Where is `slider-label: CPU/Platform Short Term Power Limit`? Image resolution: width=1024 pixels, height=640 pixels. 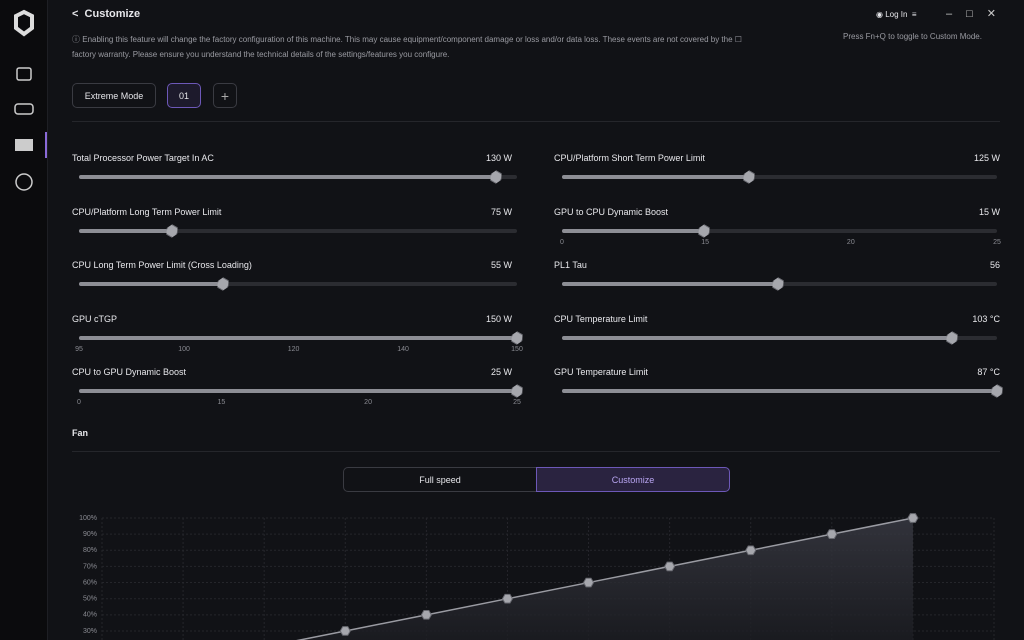 slider-label: CPU/Platform Short Term Power Limit is located at coordinates (629, 158).